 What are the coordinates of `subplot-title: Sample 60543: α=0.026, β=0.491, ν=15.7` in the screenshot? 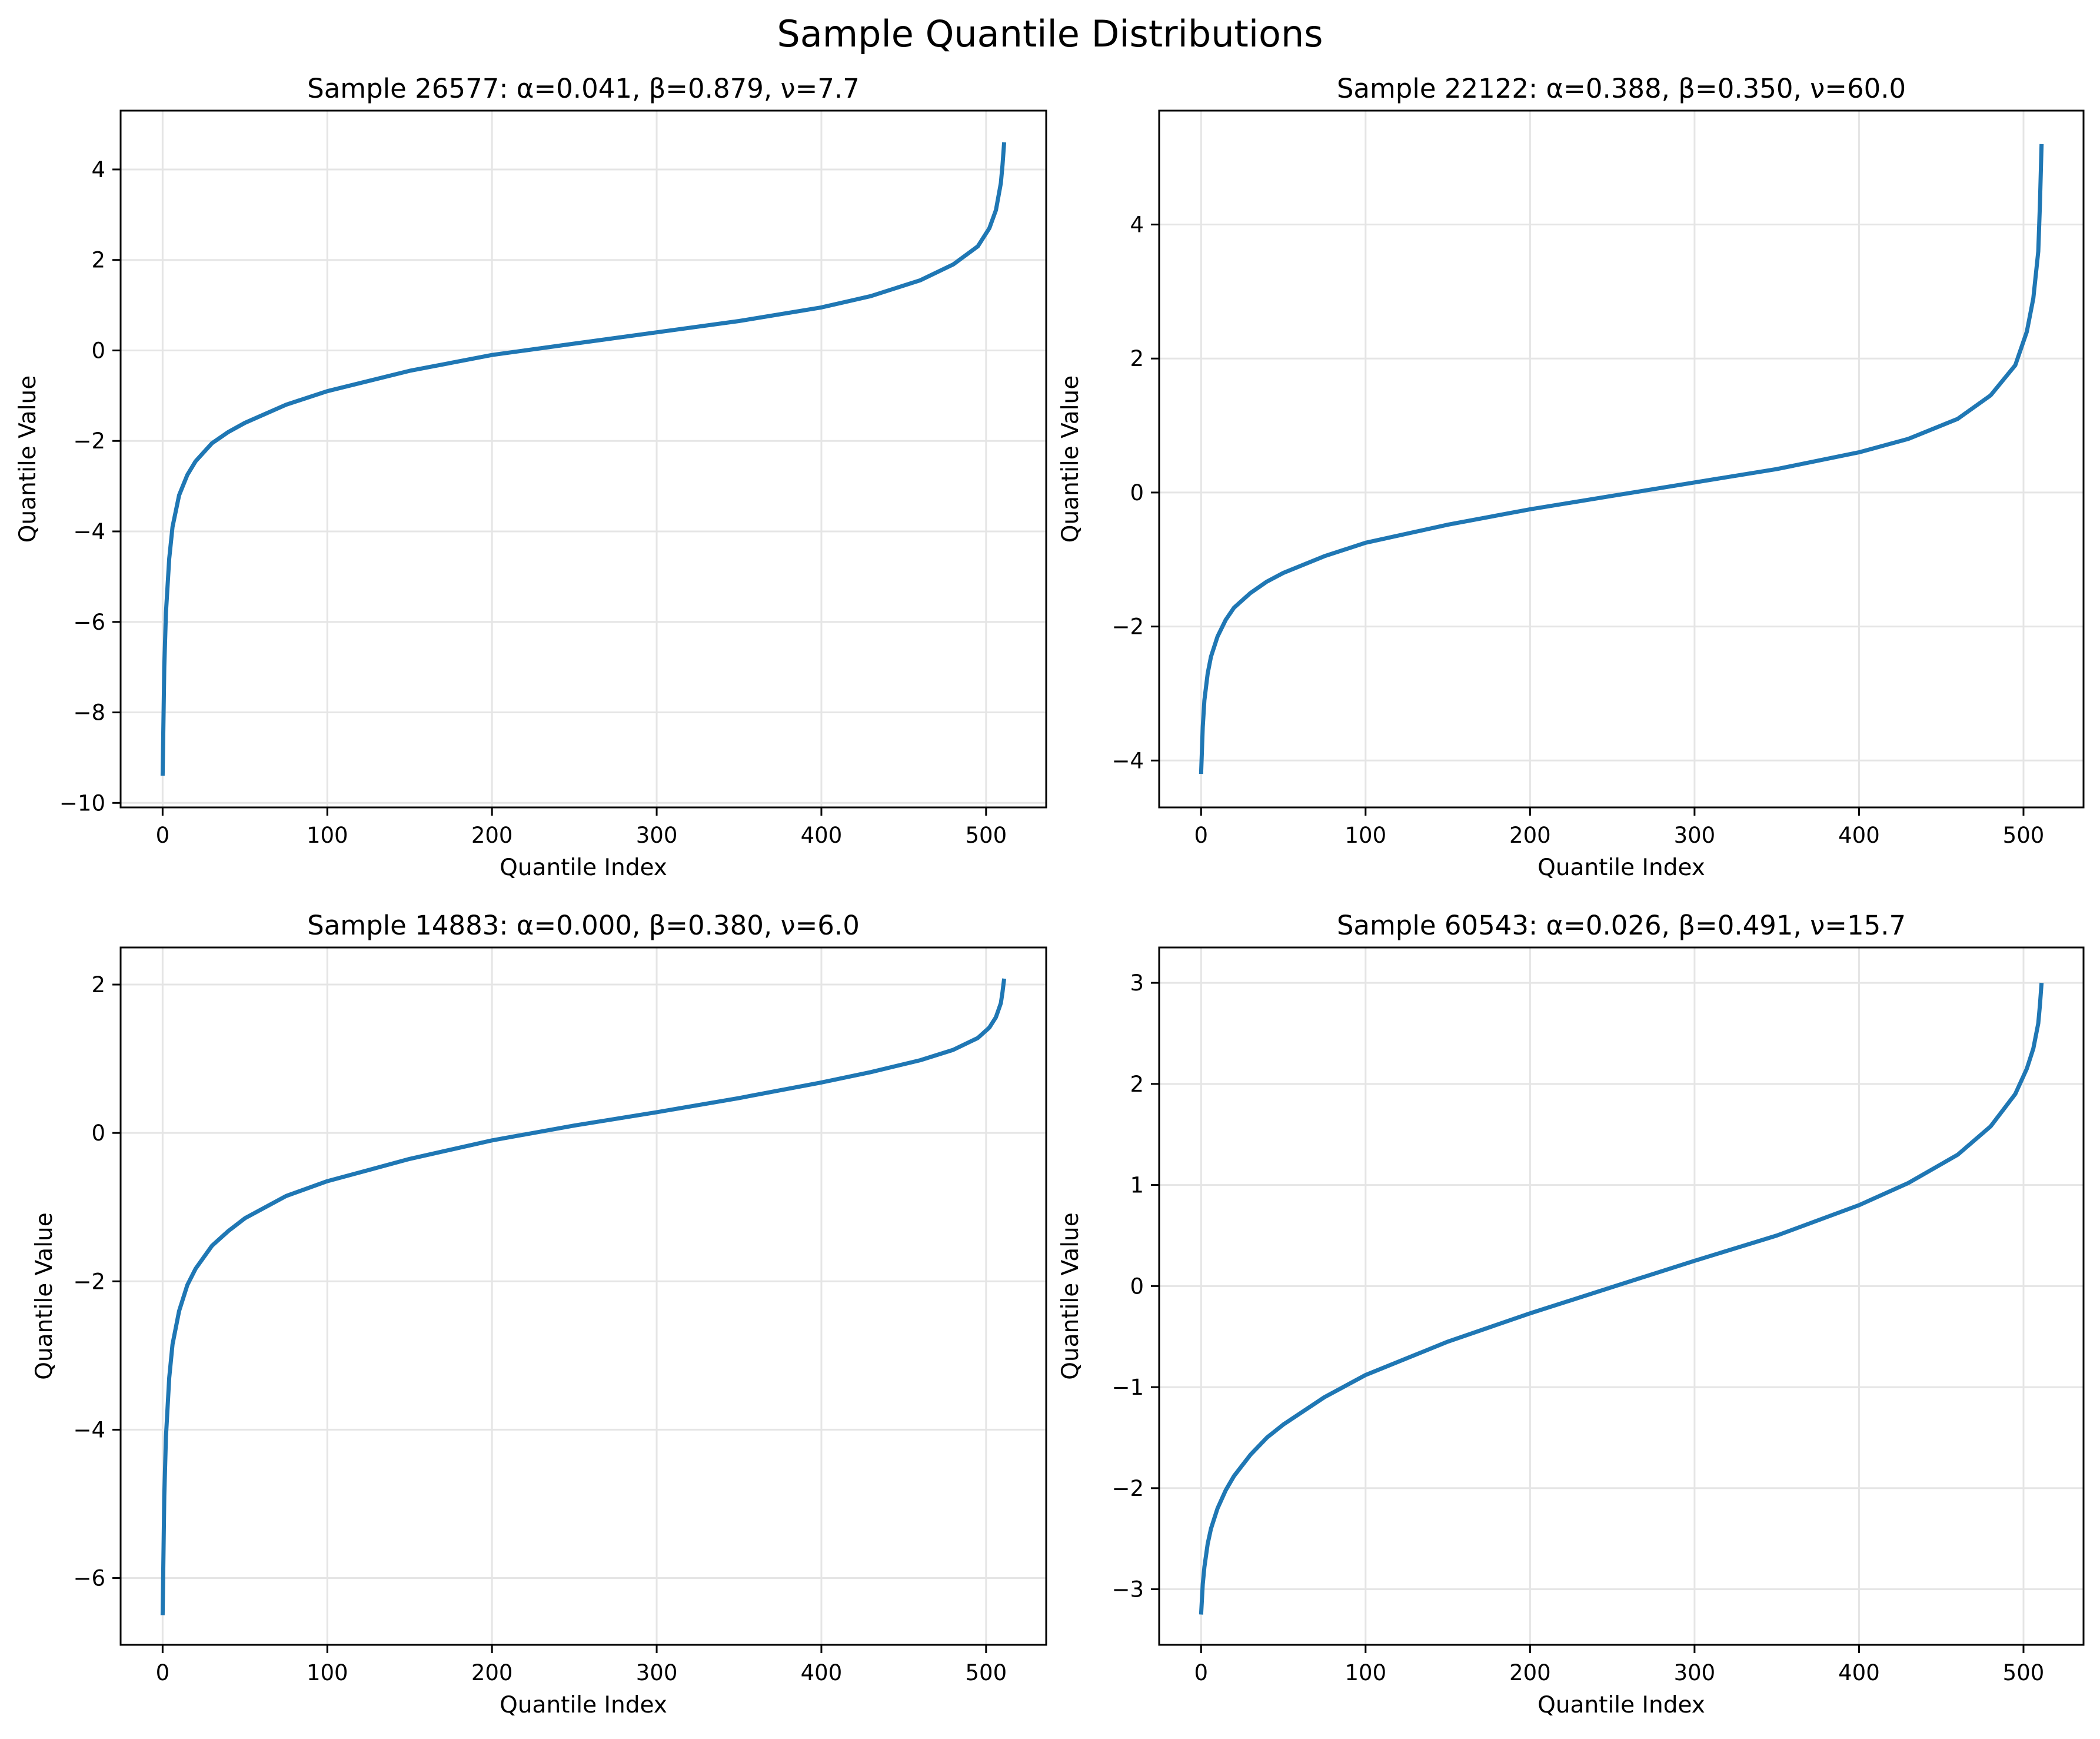 It's located at (1621, 925).